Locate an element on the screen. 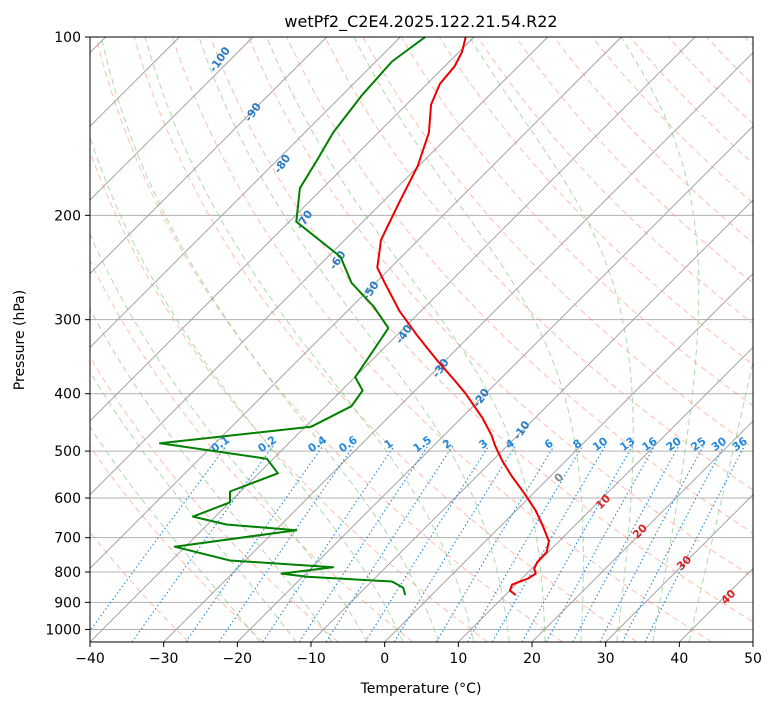  y-tick-label: 800 is located at coordinates (67, 573).